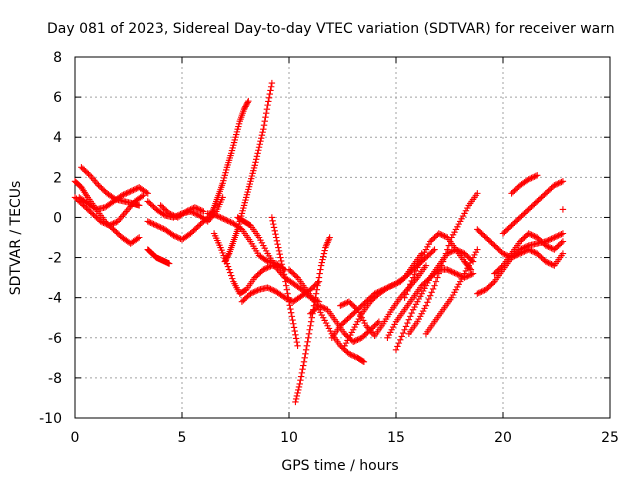 Image resolution: width=640 pixels, height=480 pixels. Describe the element at coordinates (182, 438) in the screenshot. I see `x-tick-label: 5` at that location.